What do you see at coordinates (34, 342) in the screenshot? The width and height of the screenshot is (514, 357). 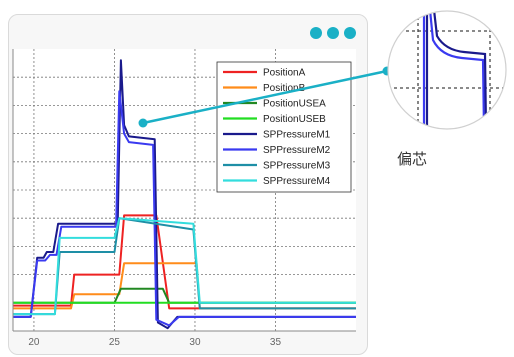 I see `x-tick-label: 20` at bounding box center [34, 342].